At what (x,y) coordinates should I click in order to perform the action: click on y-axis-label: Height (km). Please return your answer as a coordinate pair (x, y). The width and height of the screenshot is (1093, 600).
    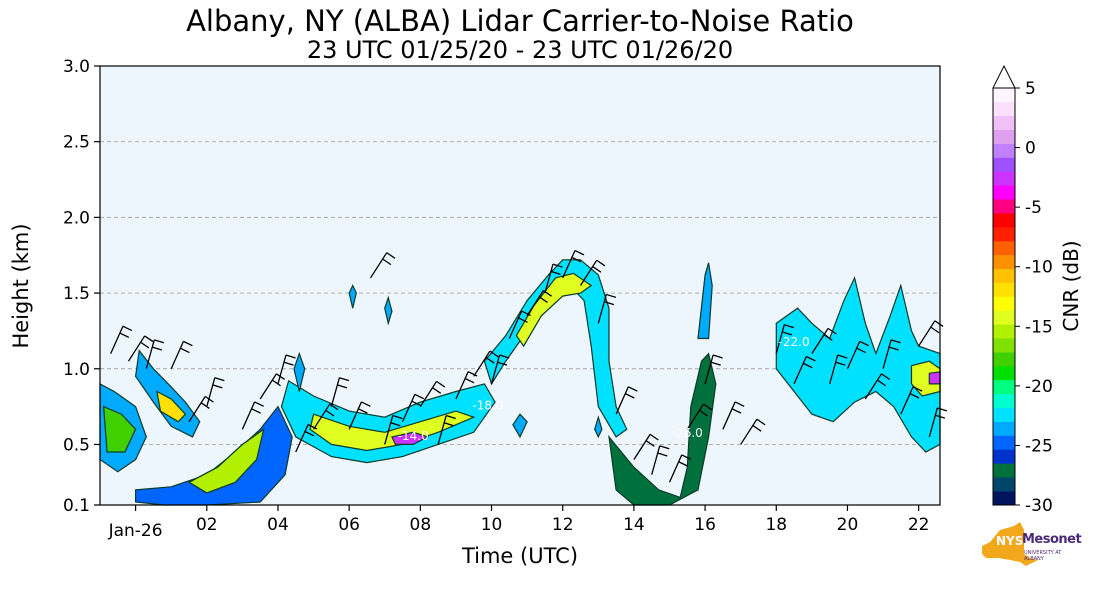
    Looking at the image, I should click on (21, 285).